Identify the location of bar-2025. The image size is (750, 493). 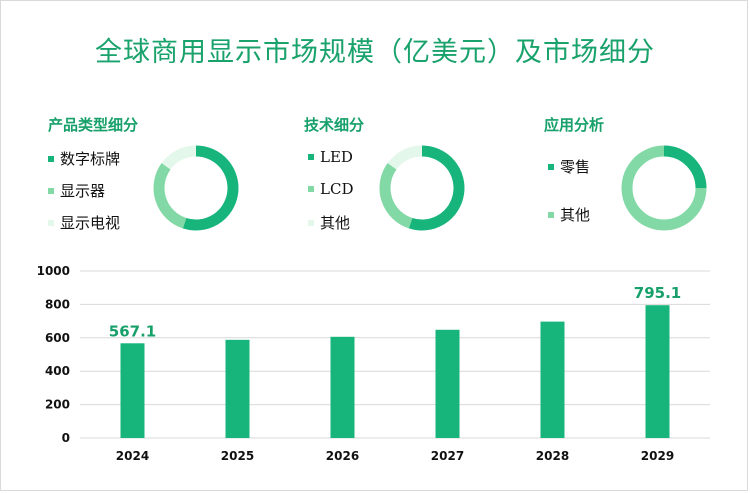
(237, 388).